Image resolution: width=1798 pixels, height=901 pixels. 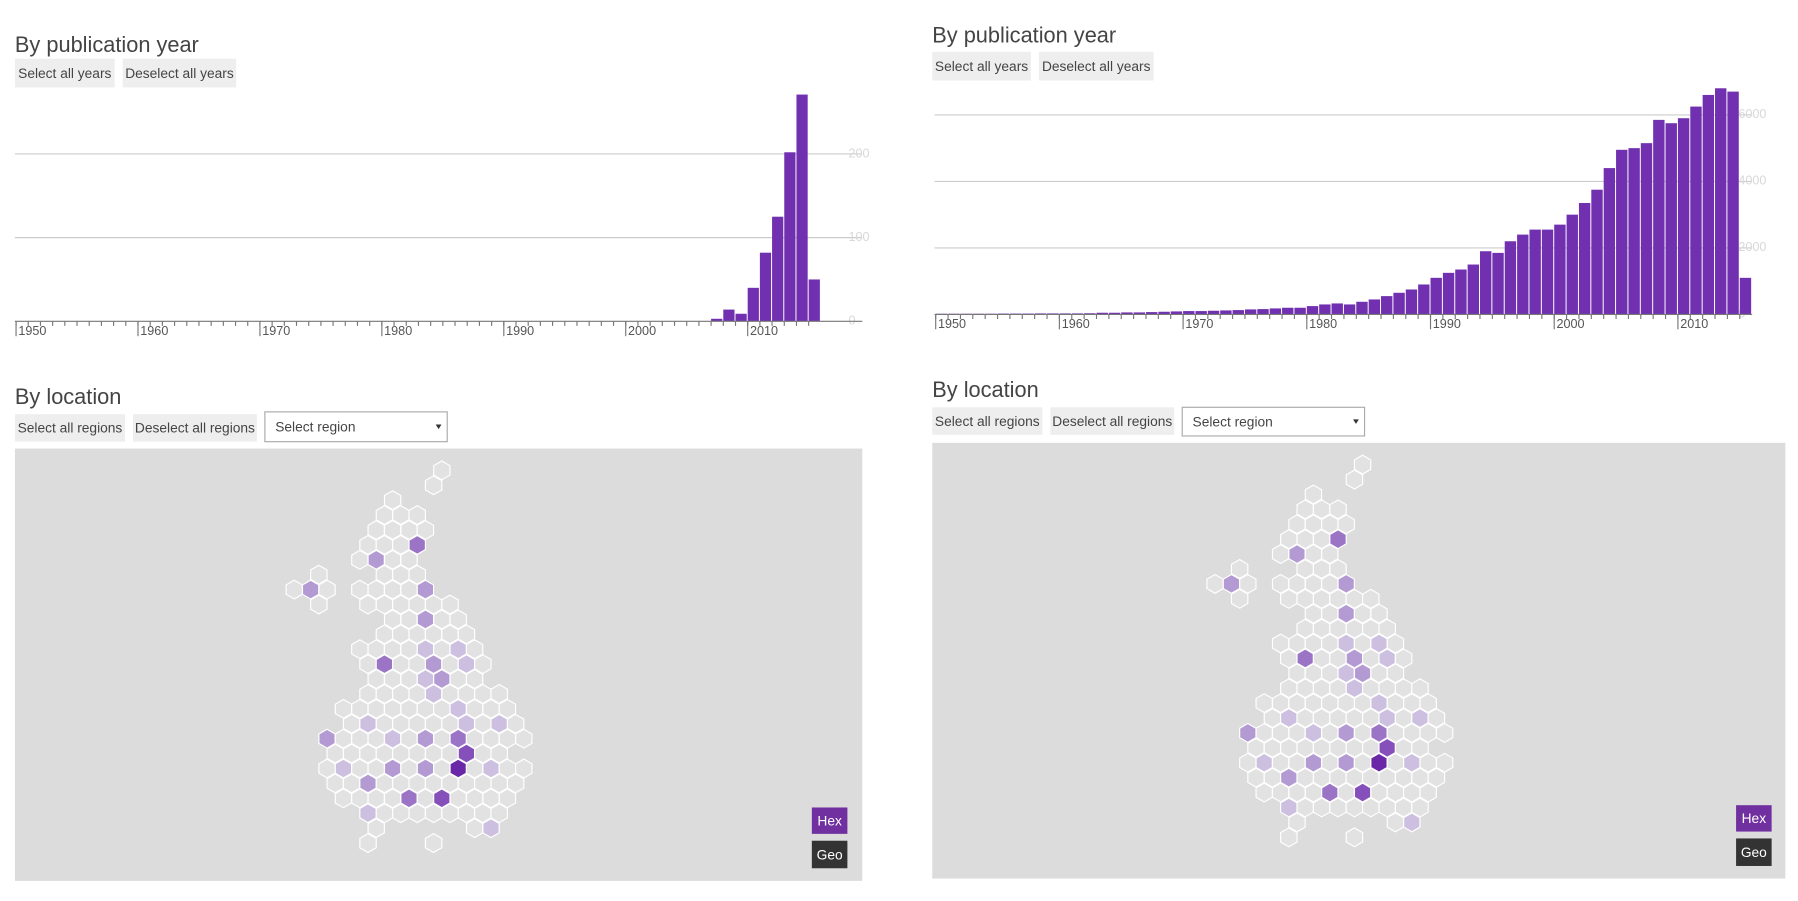 I want to click on hex-button, so click(x=1754, y=818).